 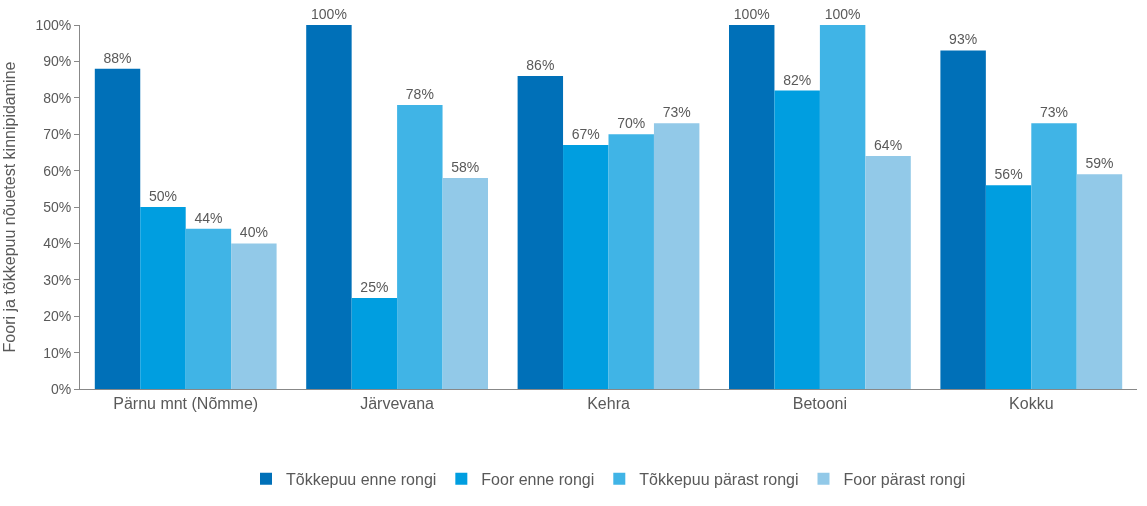 I want to click on y-tick-label: 0%, so click(x=61, y=388).